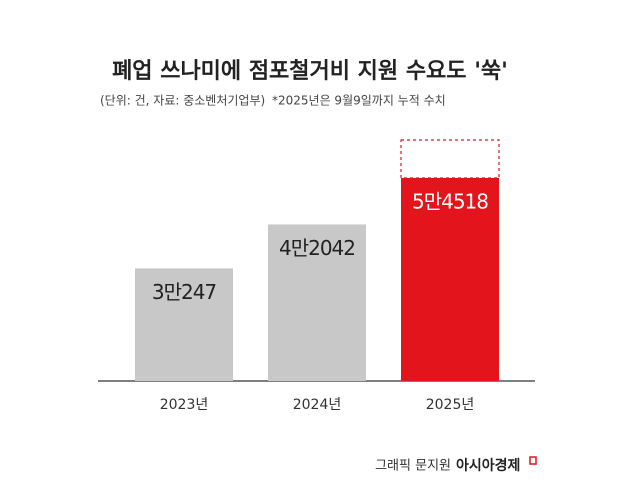  I want to click on projection-box, so click(450, 159).